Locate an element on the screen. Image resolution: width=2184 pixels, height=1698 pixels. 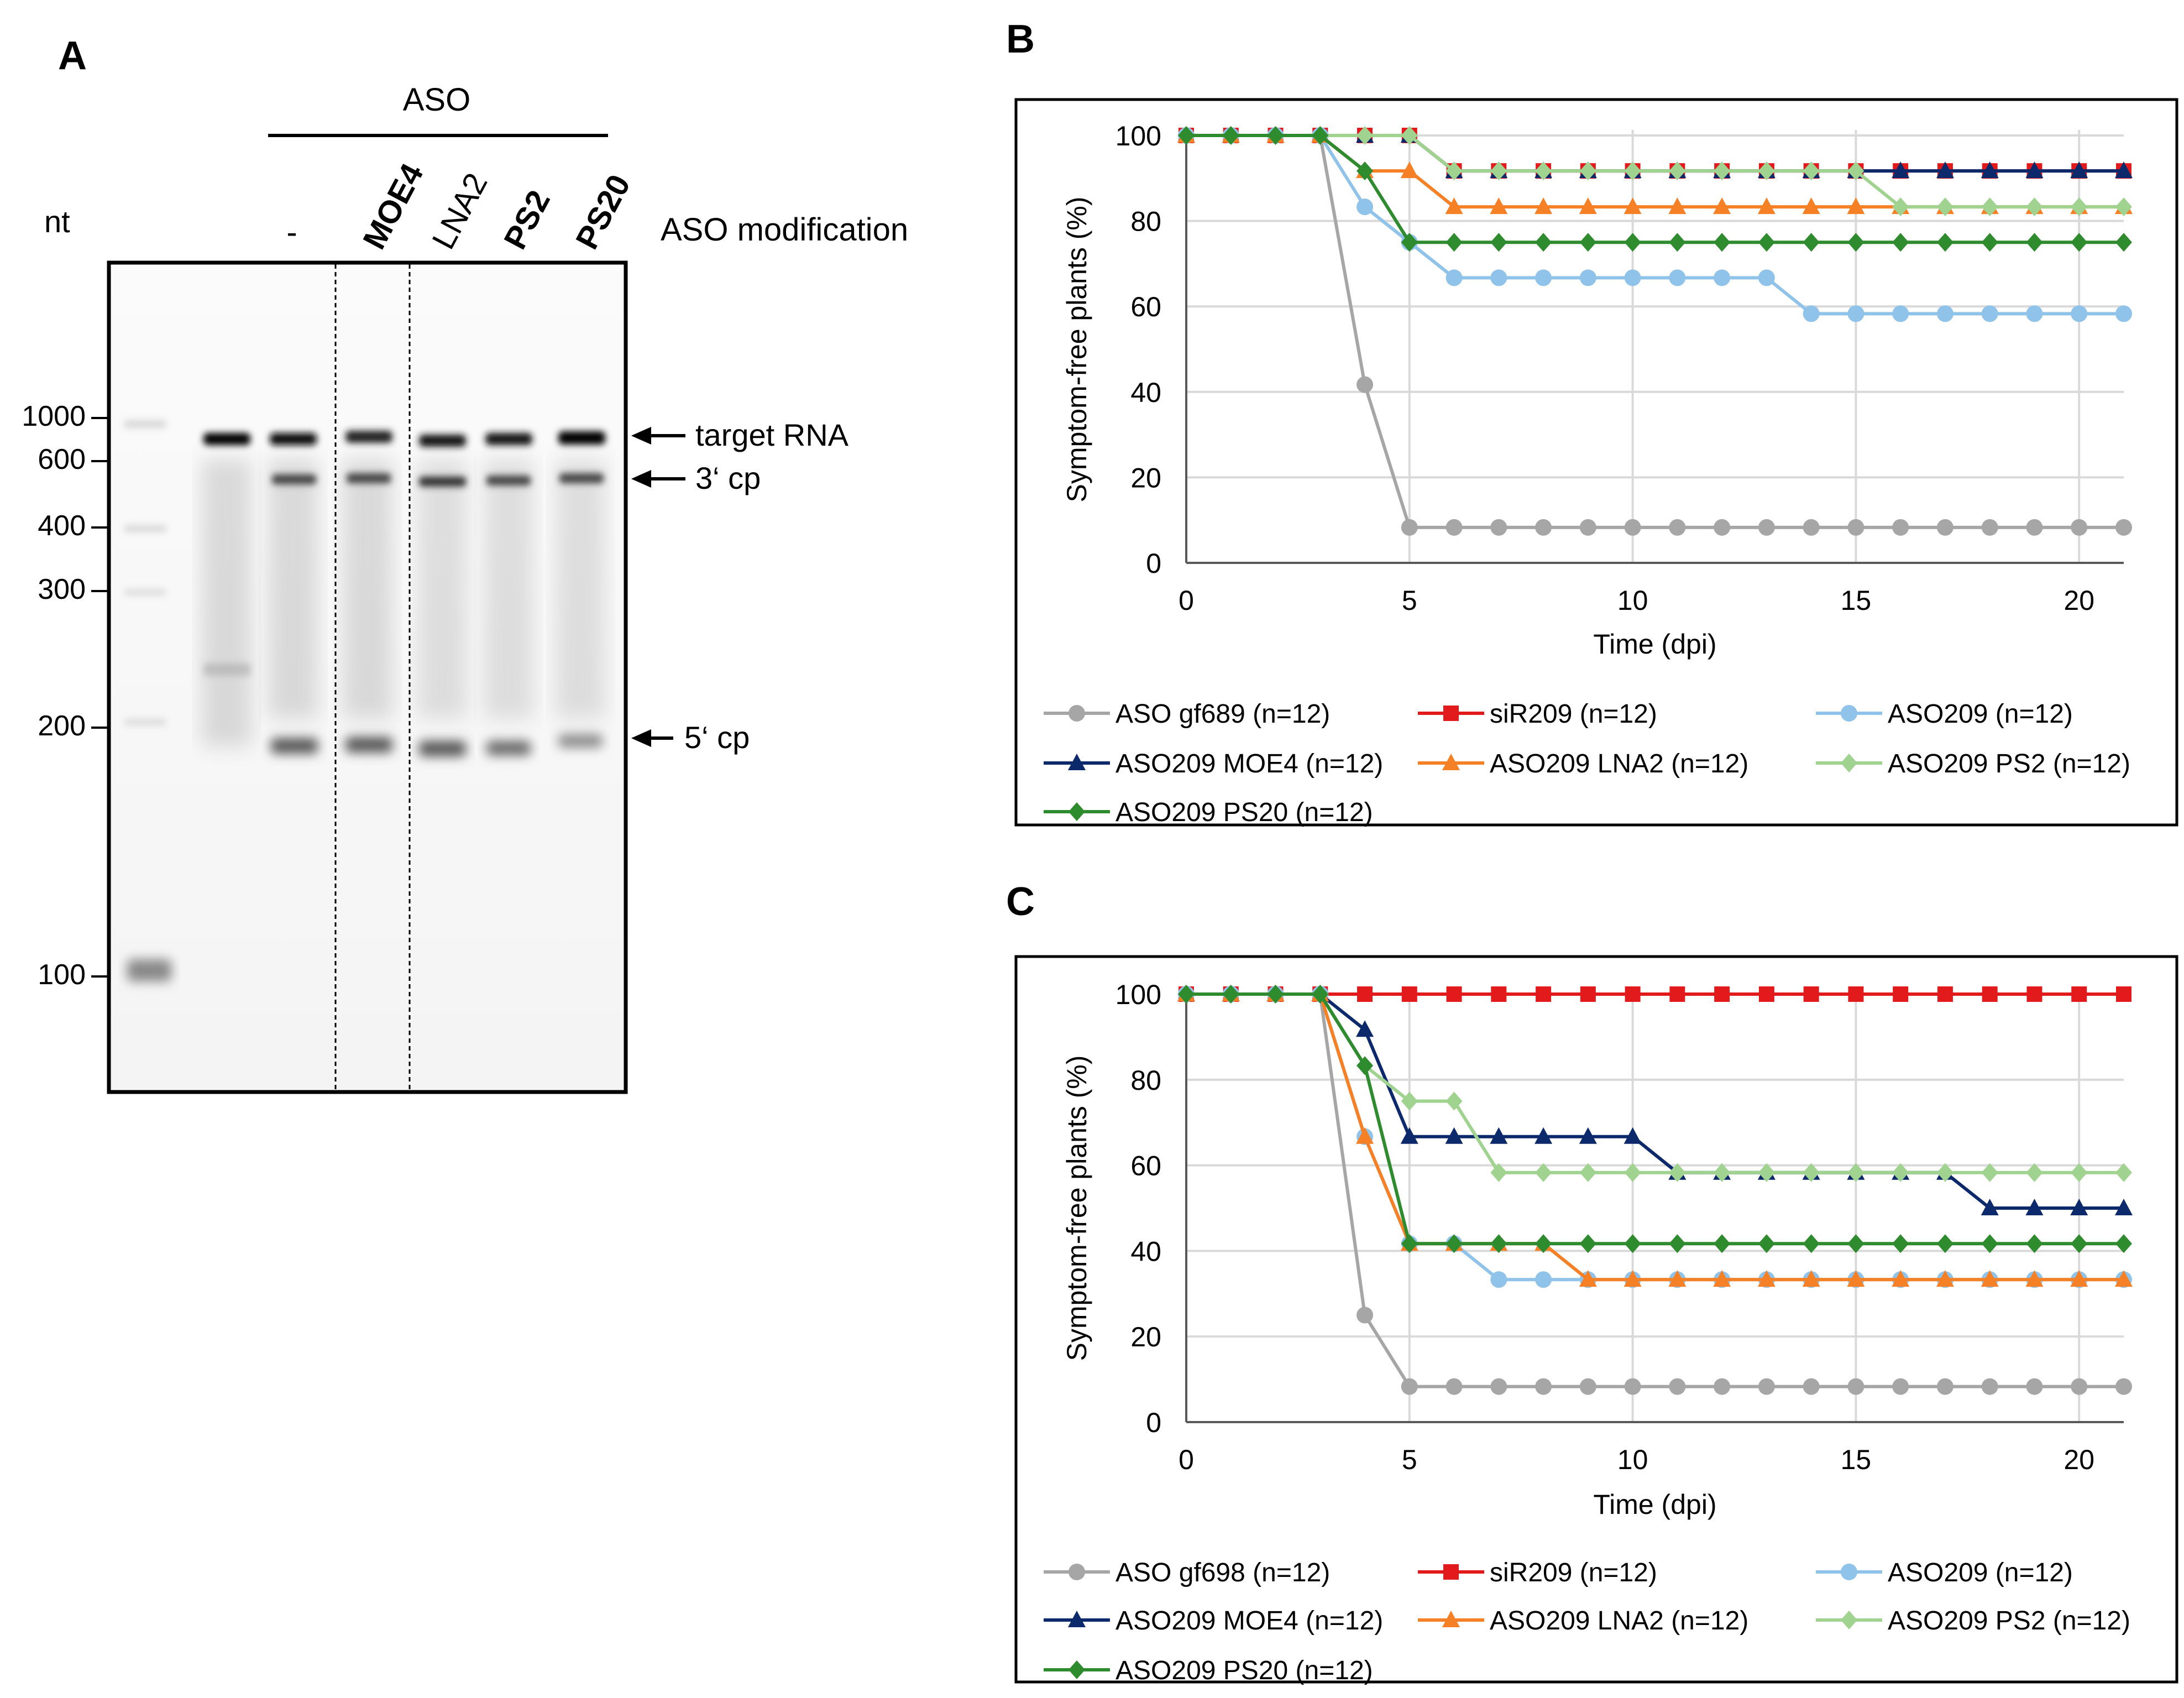
y-axis-label: Symptom-free plants (%) is located at coordinates (1076, 350).